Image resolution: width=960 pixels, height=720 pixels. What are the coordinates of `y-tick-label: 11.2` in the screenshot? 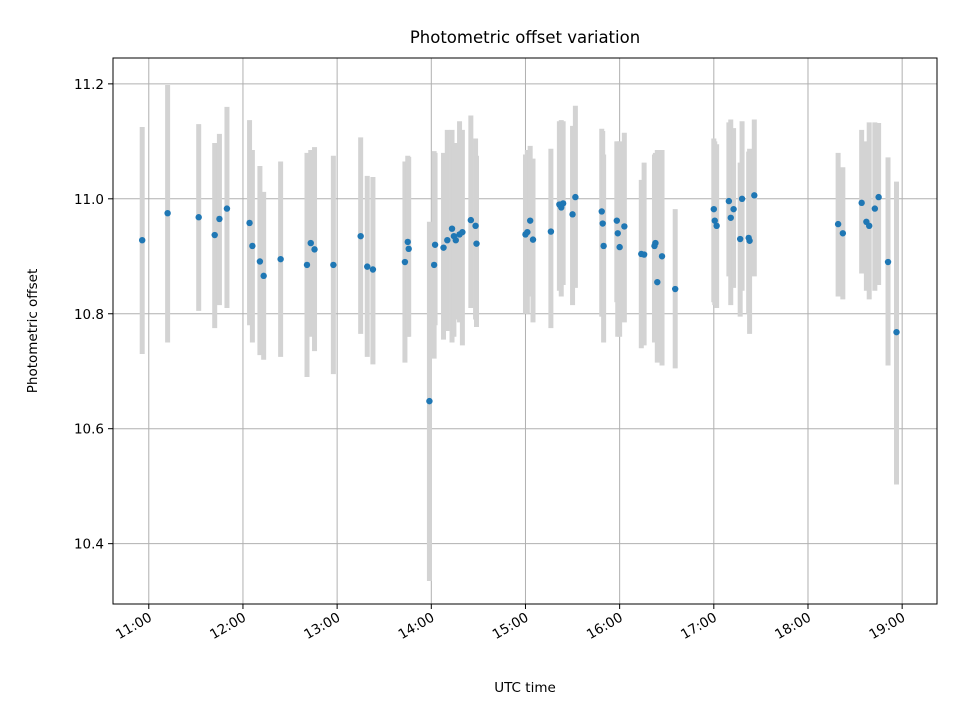 It's located at (89, 85).